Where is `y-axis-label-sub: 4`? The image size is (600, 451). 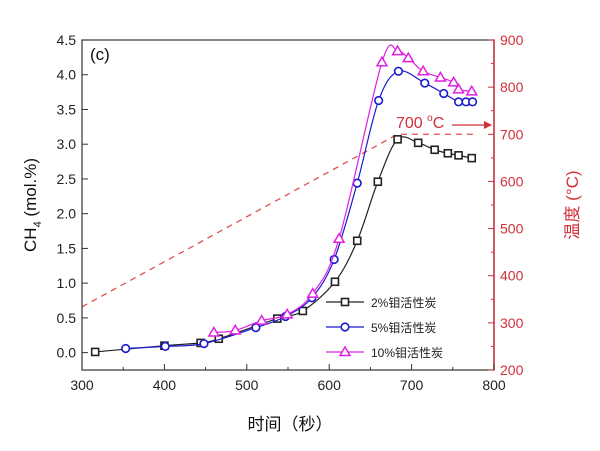
y-axis-label-sub: 4 is located at coordinates (38, 224).